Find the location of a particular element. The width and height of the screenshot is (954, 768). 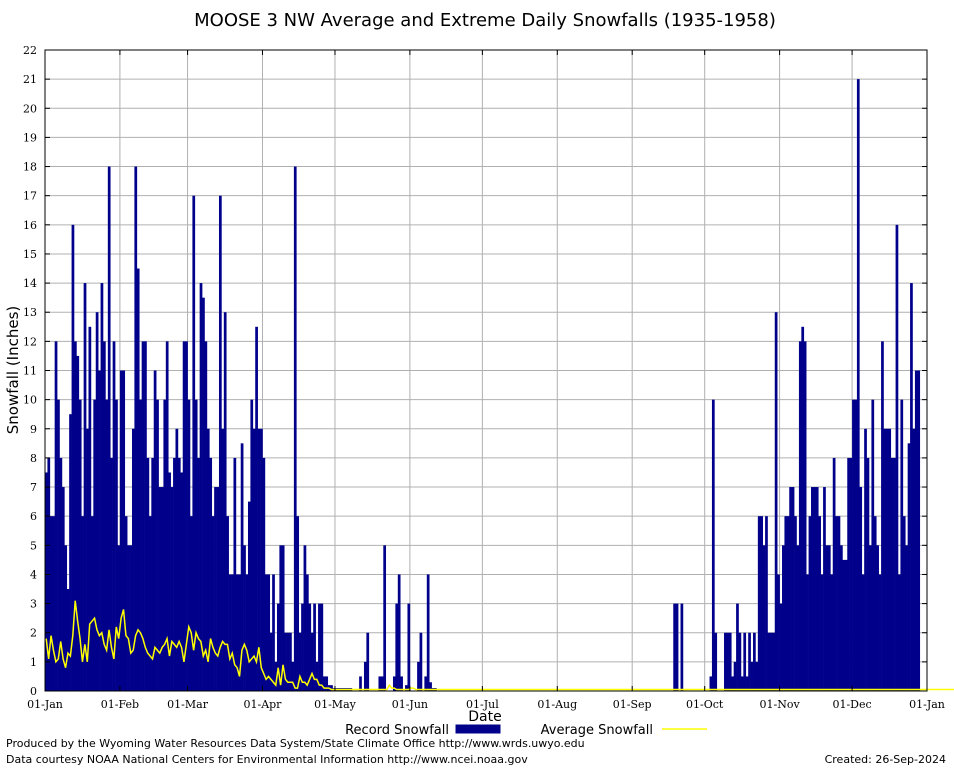

y-tick-label: 6 is located at coordinates (33, 516).